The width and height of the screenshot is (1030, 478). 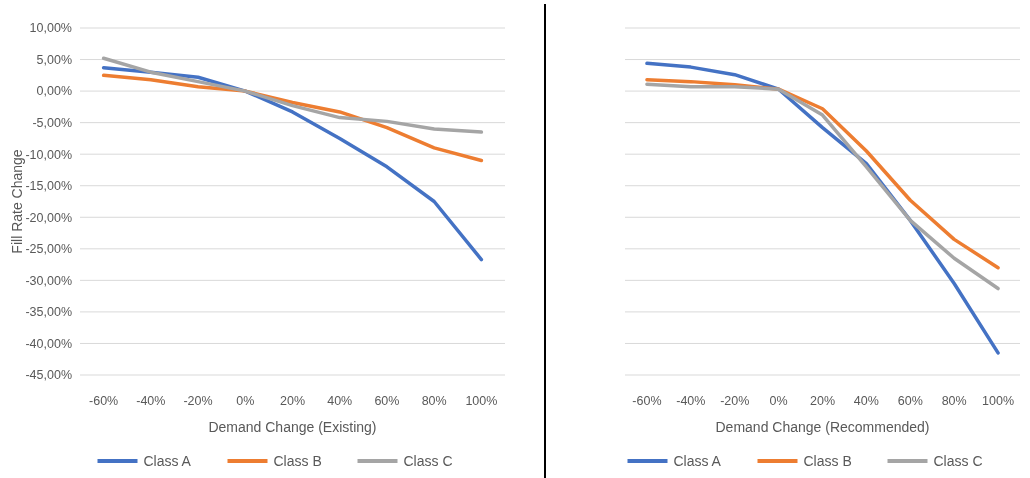 What do you see at coordinates (52, 123) in the screenshot?
I see `y-tick-label: -5,00%` at bounding box center [52, 123].